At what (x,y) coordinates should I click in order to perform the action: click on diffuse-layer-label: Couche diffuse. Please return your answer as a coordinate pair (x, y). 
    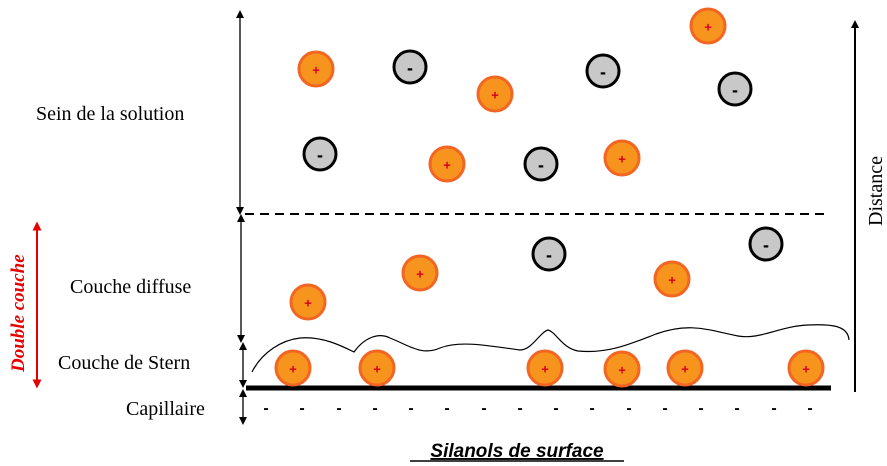
    Looking at the image, I should click on (130, 287).